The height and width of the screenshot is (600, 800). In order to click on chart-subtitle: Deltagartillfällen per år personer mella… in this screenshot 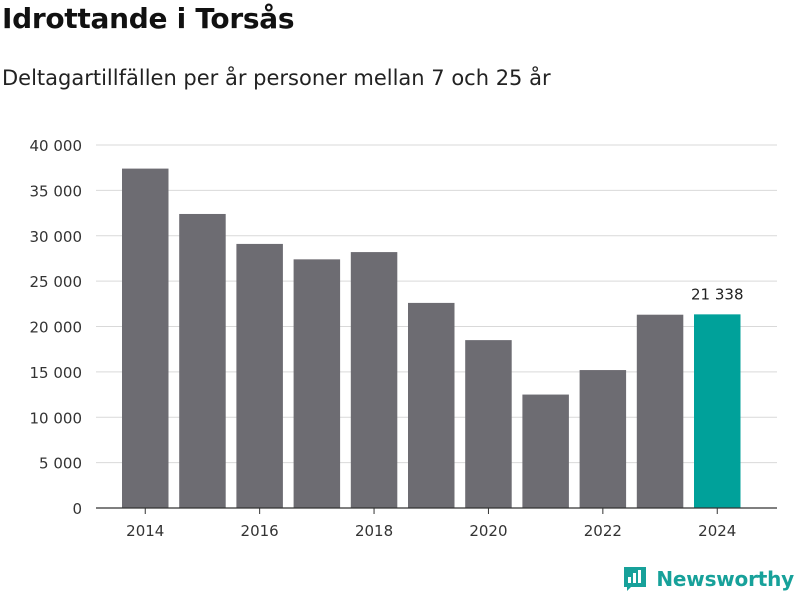, I will do `click(276, 78)`.